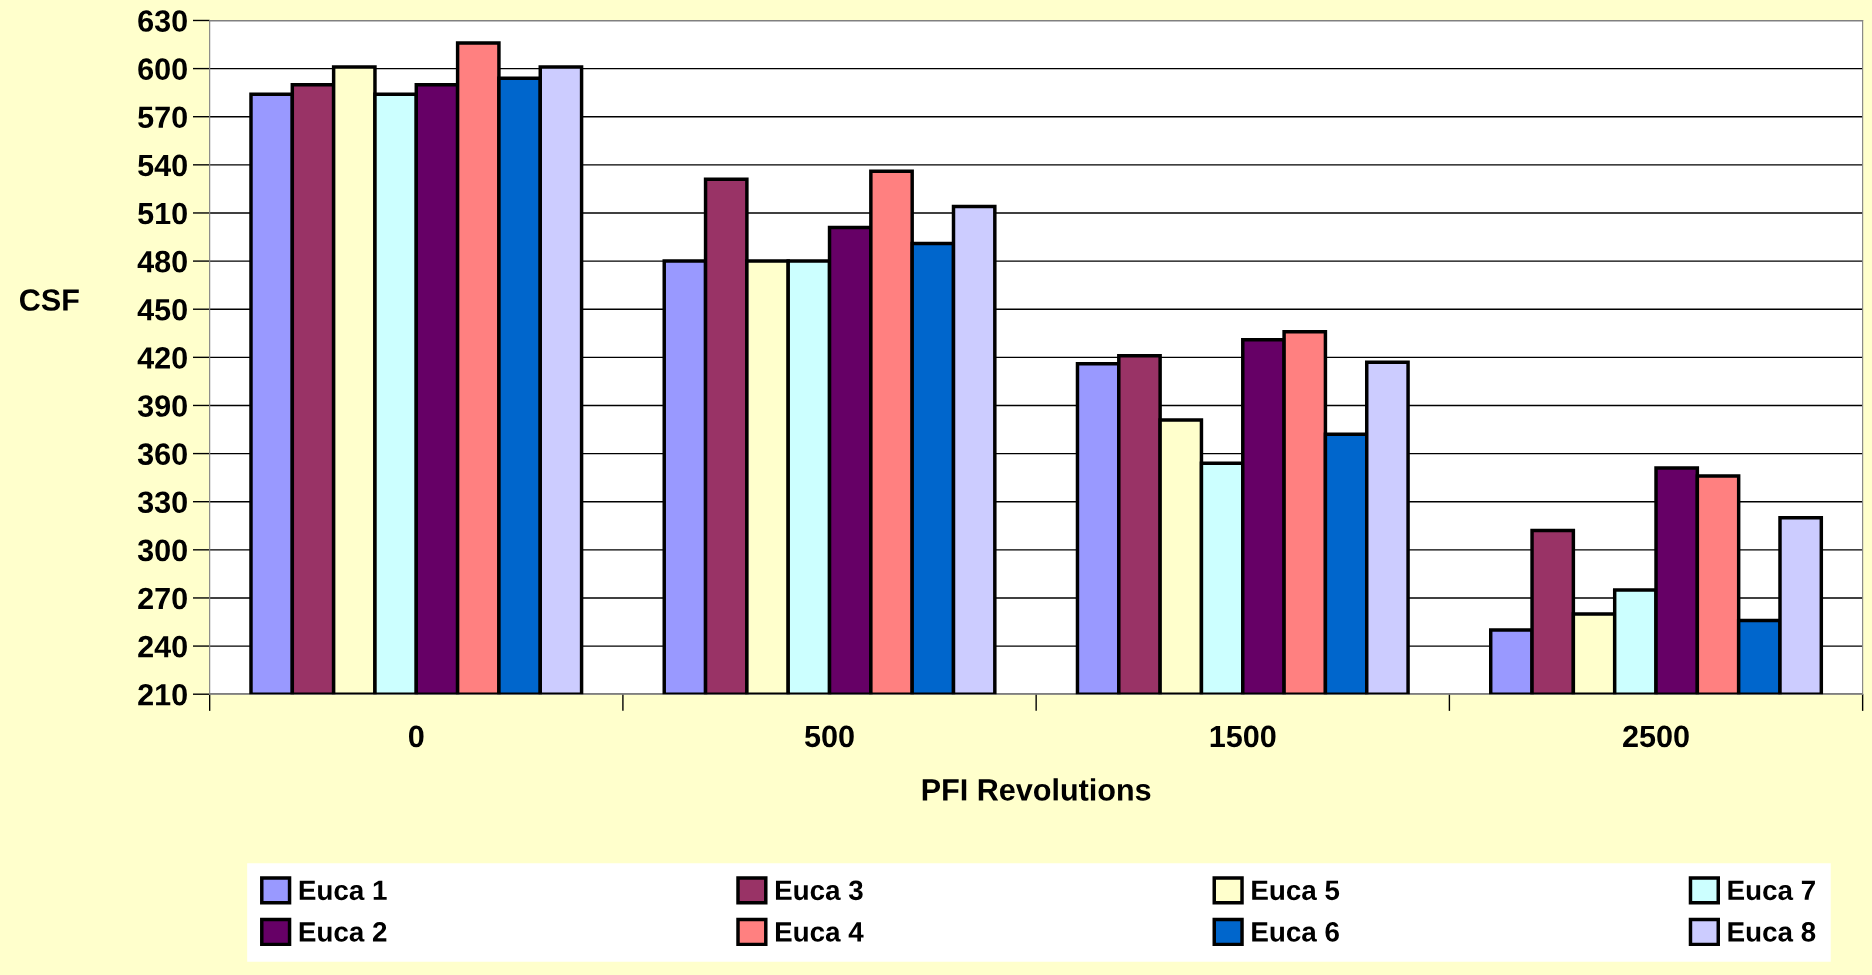  I want to click on y-tick-label: 270, so click(162, 598).